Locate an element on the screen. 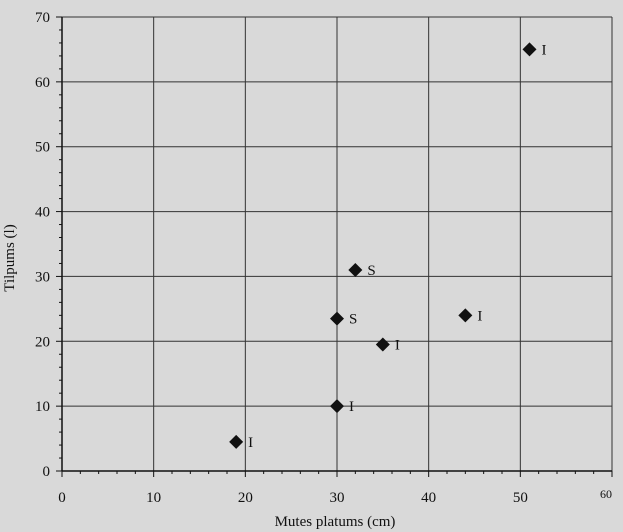 The image size is (623, 532). x-tick-label: 40 is located at coordinates (428, 498).